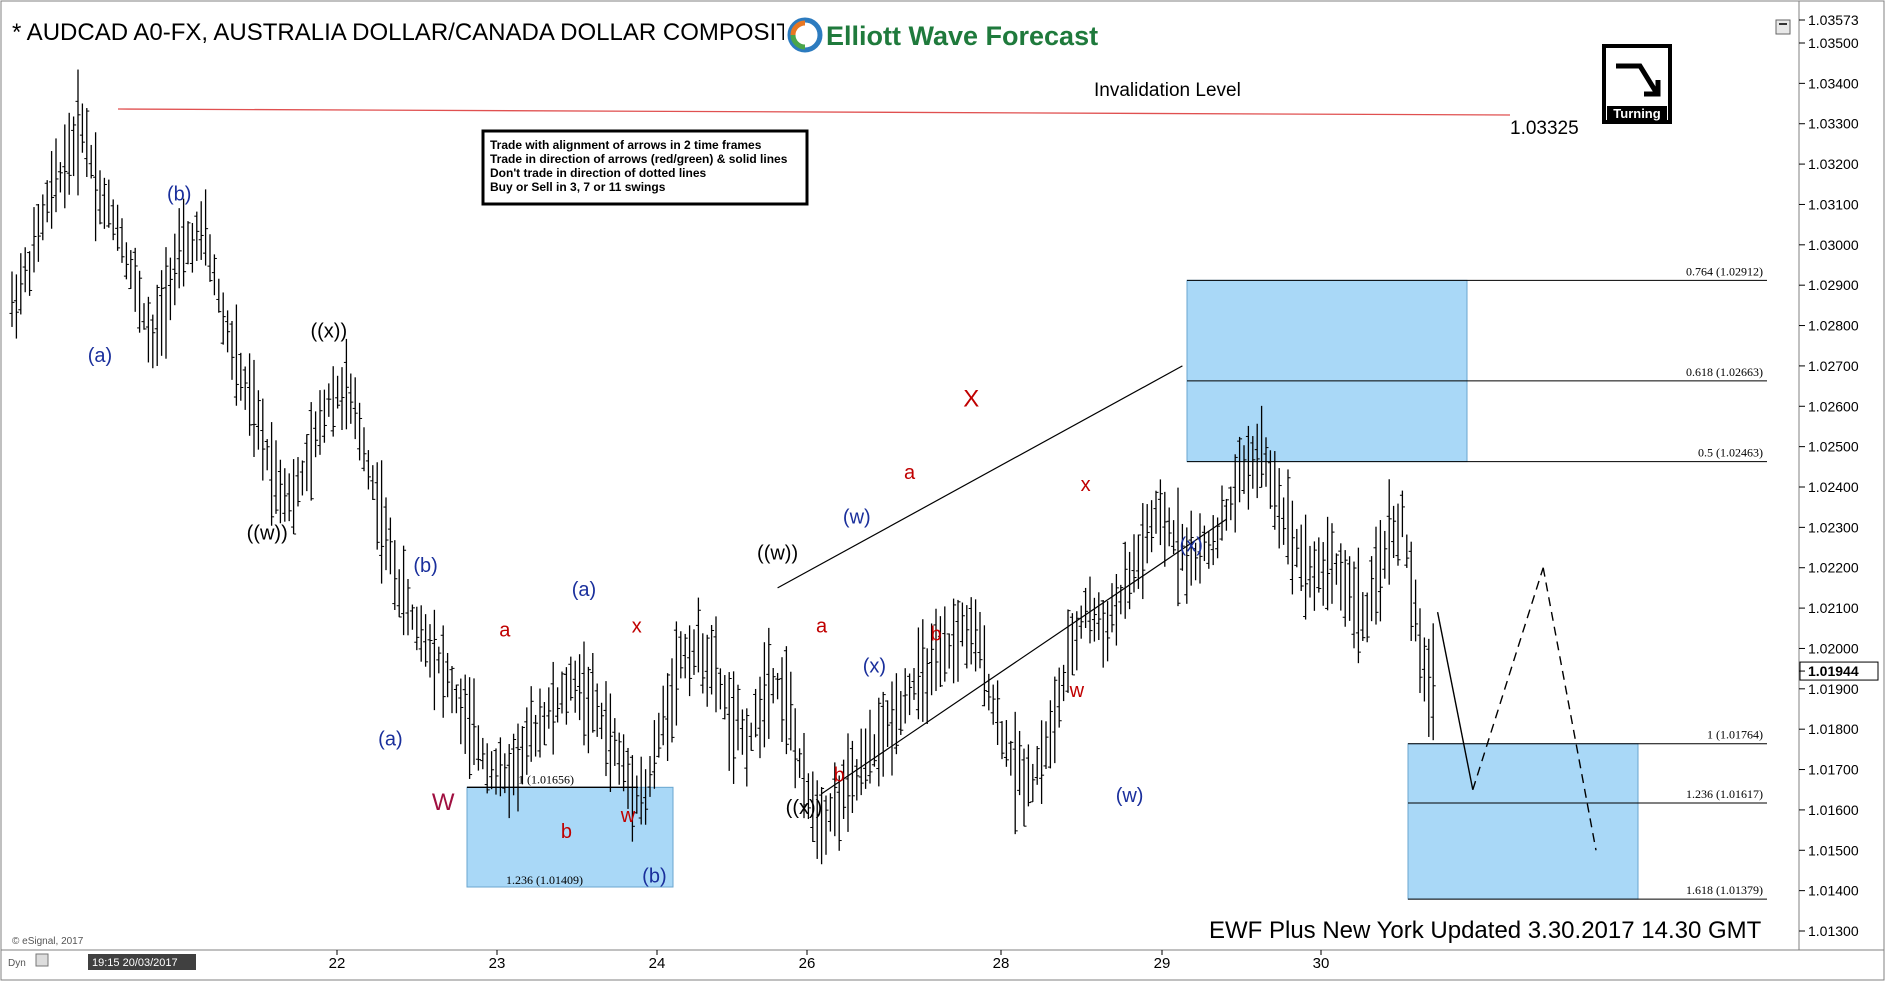  What do you see at coordinates (1833, 285) in the screenshot?
I see `price-tick-label: 1.02900` at bounding box center [1833, 285].